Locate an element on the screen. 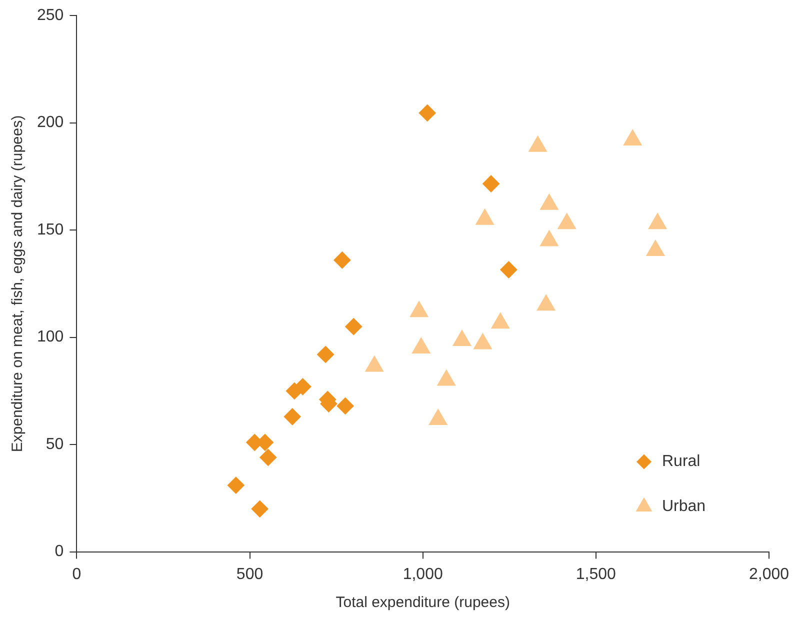  x-tick-label: 1,000 is located at coordinates (422, 574).